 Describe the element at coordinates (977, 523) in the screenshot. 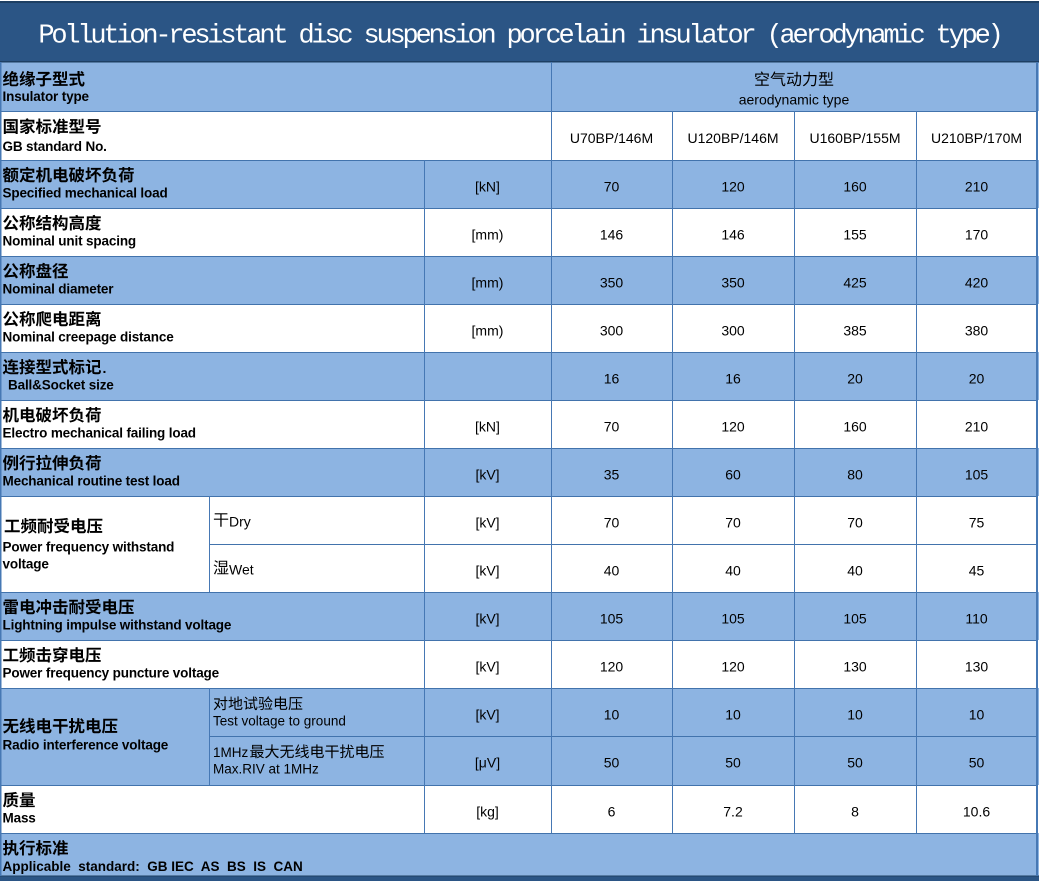

I see `svg-text: 75` at that location.